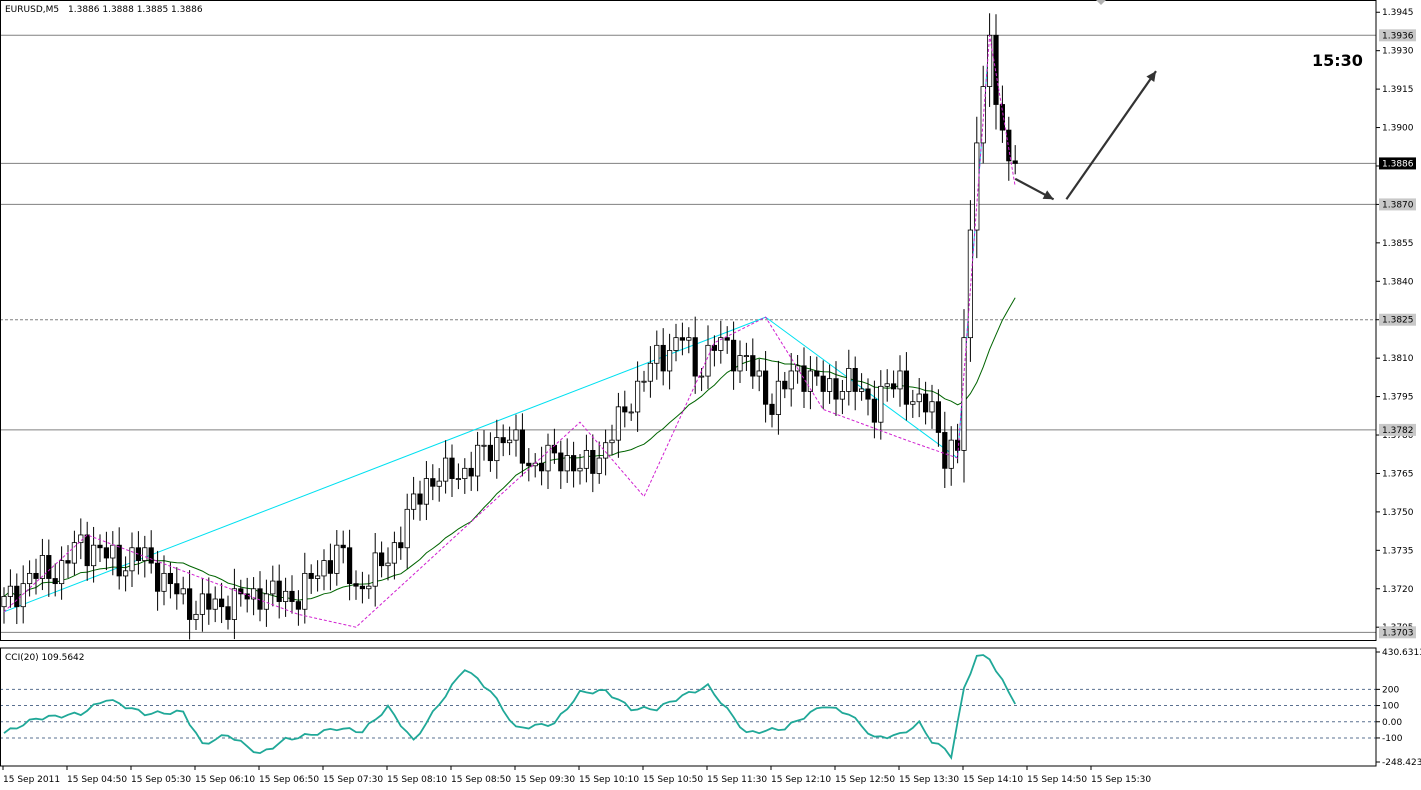 The height and width of the screenshot is (790, 1421). What do you see at coordinates (993, 780) in the screenshot?
I see `time-tick-label: 15 Sep 14:10` at bounding box center [993, 780].